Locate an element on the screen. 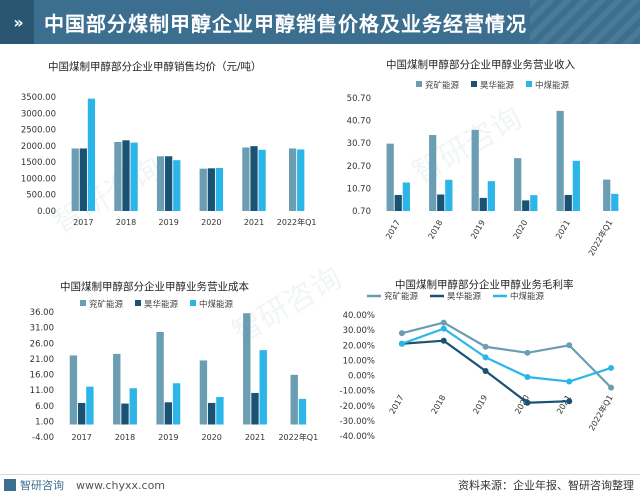  watermark-text: 智研咨询 is located at coordinates (467, 146).